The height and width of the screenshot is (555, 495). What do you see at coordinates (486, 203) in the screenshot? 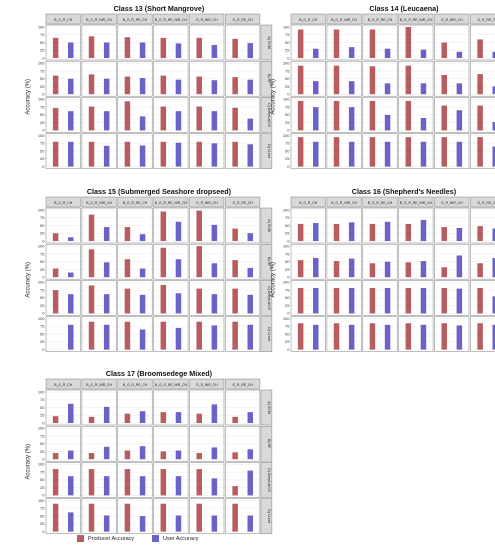
I see `column-label: G_R_RE_CH` at bounding box center [486, 203].